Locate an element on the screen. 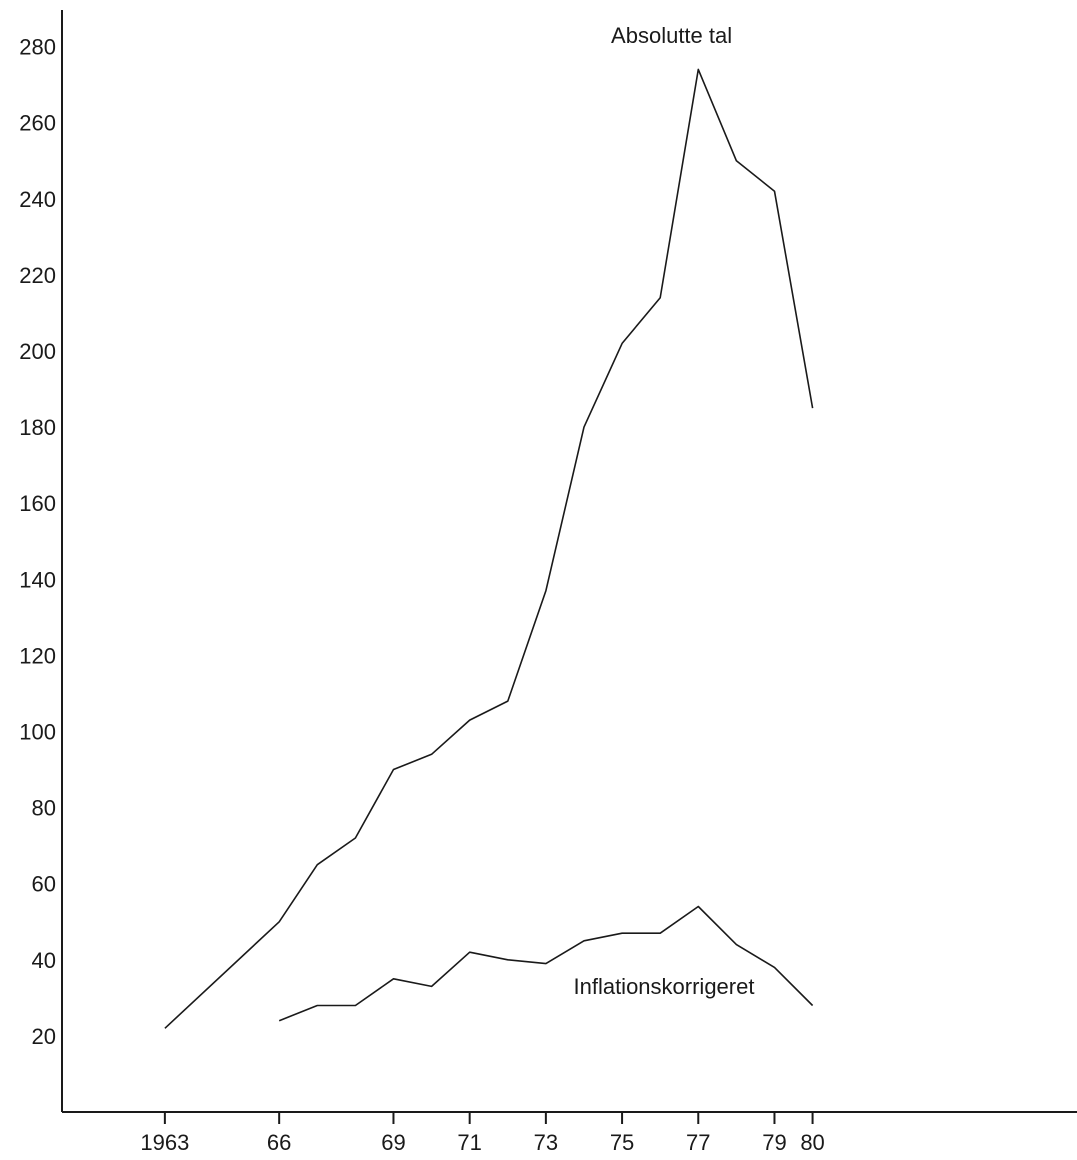 This screenshot has width=1077, height=1160. series-labels: Absolutte tal Inflationskorrigeret is located at coordinates (663, 511).